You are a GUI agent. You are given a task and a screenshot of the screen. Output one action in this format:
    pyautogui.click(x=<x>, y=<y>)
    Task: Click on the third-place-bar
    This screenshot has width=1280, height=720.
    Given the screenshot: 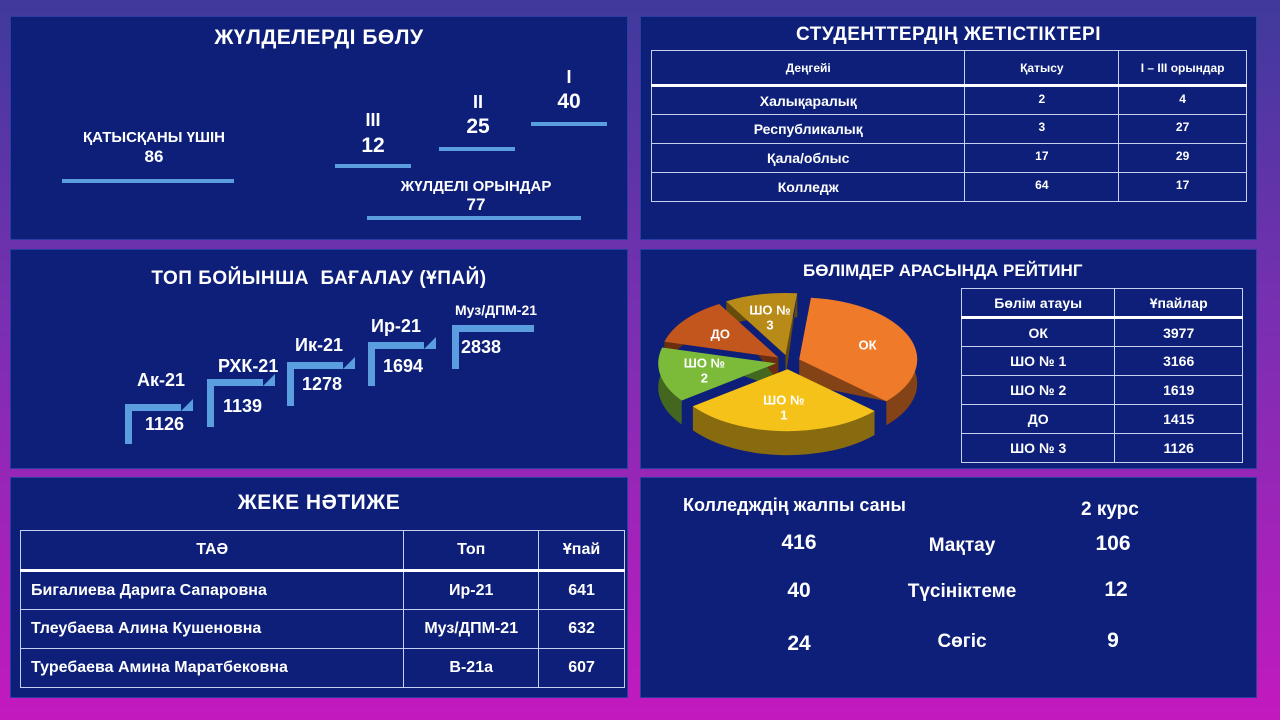 What is the action you would take?
    pyautogui.click(x=373, y=166)
    